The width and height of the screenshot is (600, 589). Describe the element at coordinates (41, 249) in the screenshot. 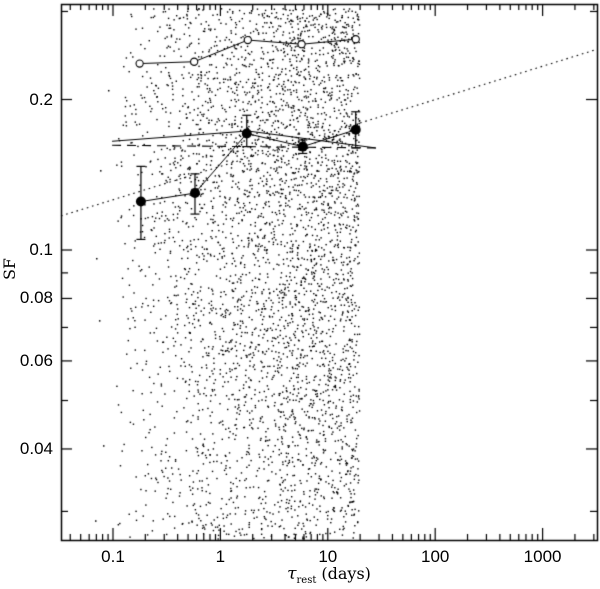

I see `y-tick-label-0.1: 0.1` at that location.